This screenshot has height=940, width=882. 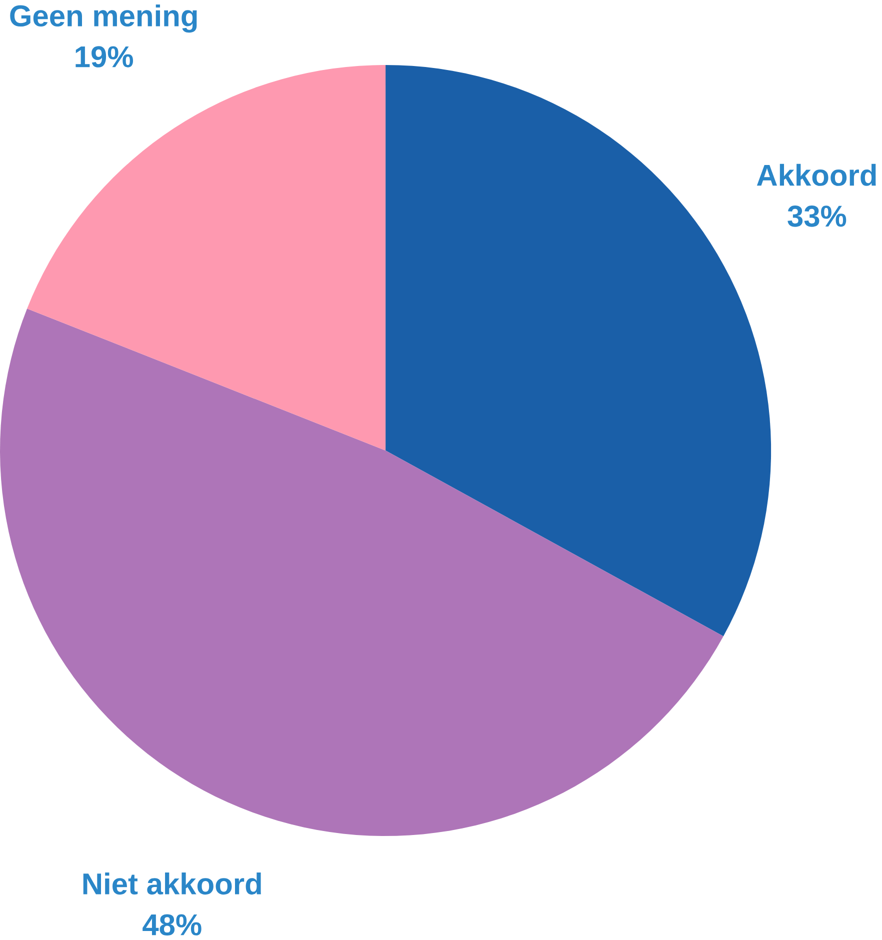 What do you see at coordinates (104, 57) in the screenshot?
I see `data-label: 19%` at bounding box center [104, 57].